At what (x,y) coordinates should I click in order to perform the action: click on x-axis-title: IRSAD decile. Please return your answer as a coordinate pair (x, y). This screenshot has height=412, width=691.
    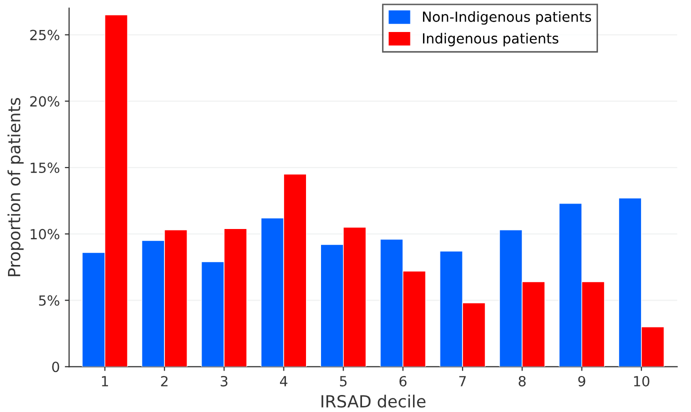
    Looking at the image, I should click on (374, 401).